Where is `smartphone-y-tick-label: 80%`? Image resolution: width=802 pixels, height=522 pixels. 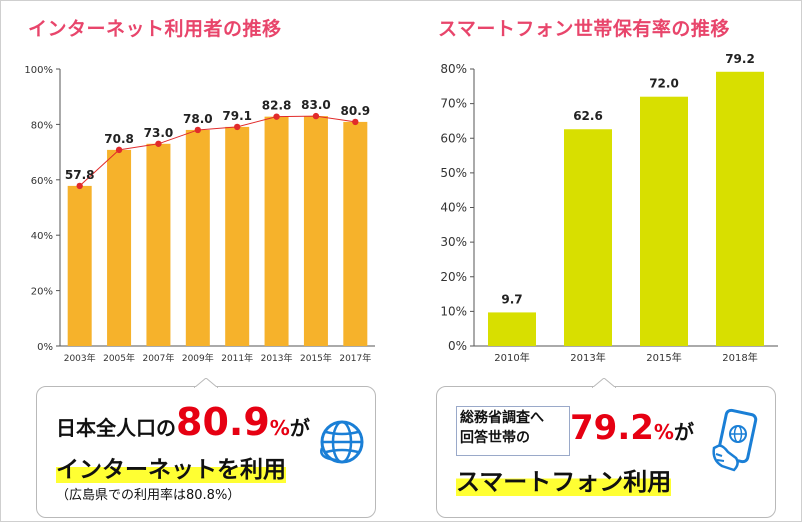
smartphone-y-tick-label: 80% is located at coordinates (453, 69).